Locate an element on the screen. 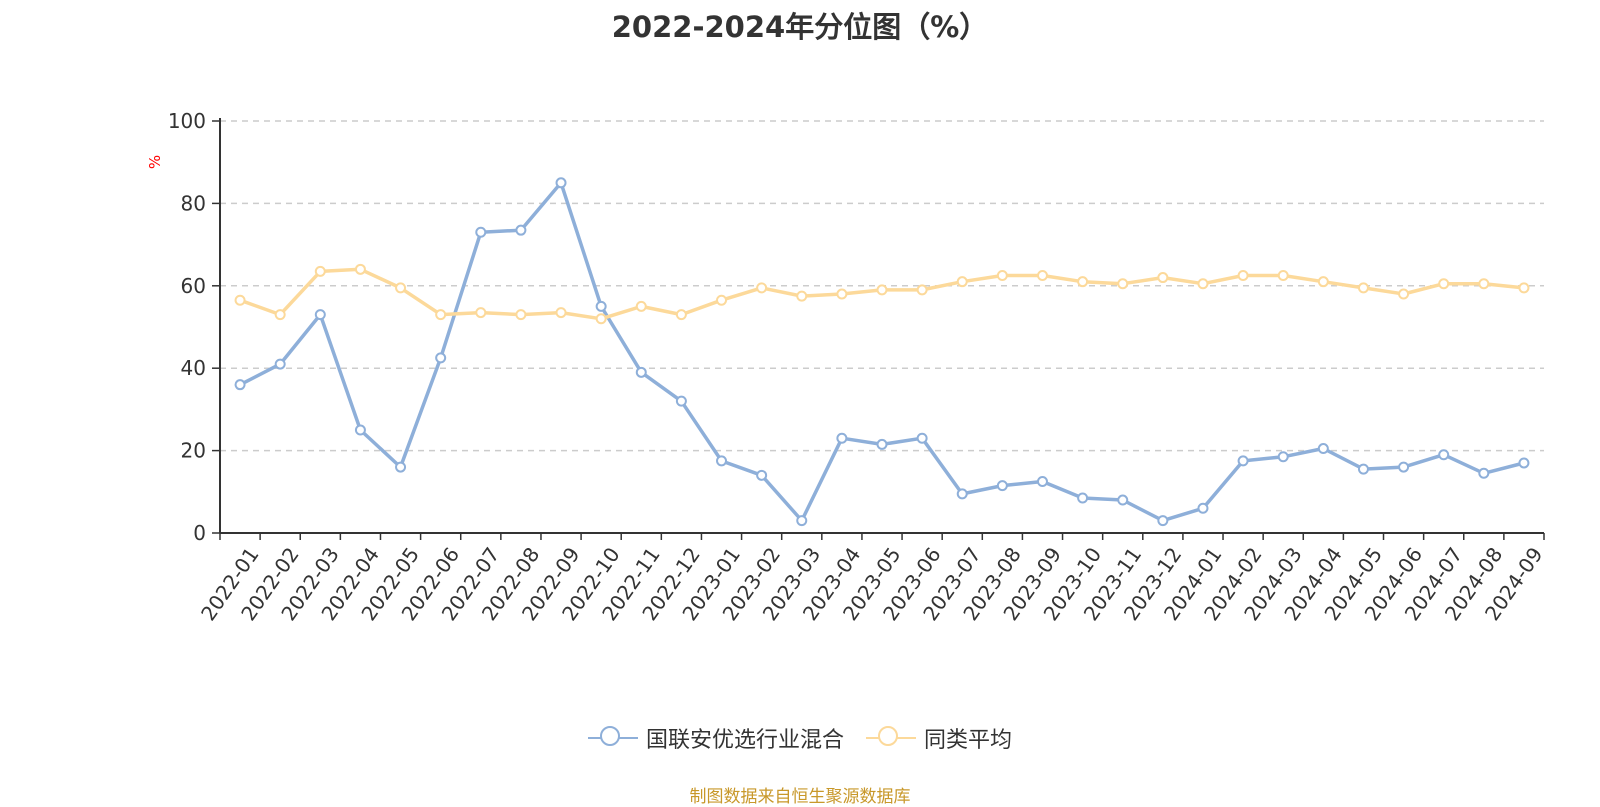 The width and height of the screenshot is (1600, 807). legend: 国联安优选行业混合 同类平均 is located at coordinates (800, 738).